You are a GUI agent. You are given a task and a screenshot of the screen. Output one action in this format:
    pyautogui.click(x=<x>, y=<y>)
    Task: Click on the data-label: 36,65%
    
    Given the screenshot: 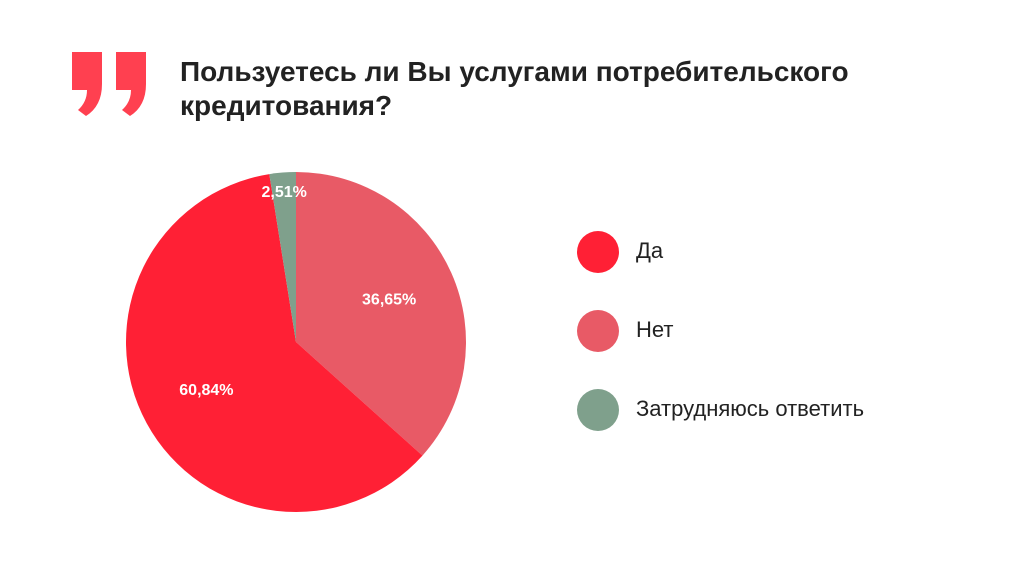 What is the action you would take?
    pyautogui.click(x=389, y=300)
    